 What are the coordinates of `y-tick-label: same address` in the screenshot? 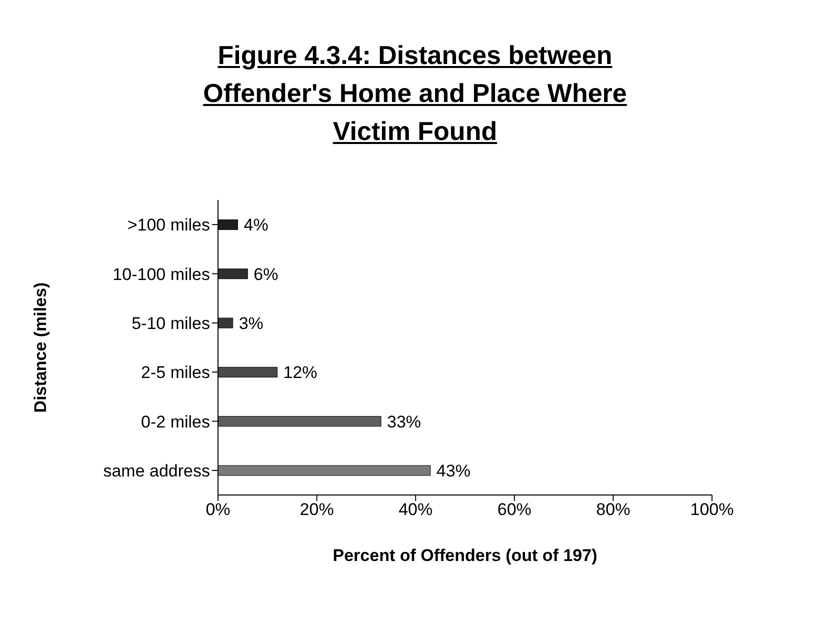 It's located at (156, 470).